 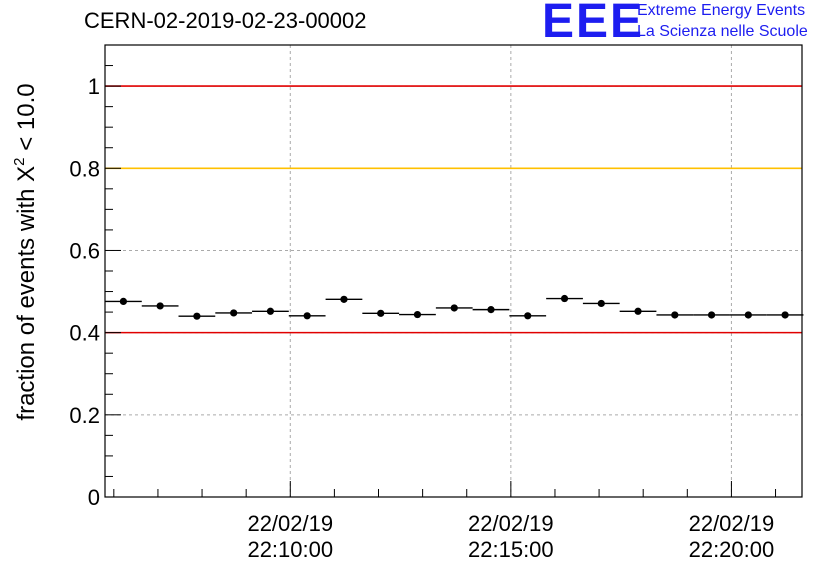 What do you see at coordinates (732, 549) in the screenshot?
I see `x-tick-time-2: 22:20:00` at bounding box center [732, 549].